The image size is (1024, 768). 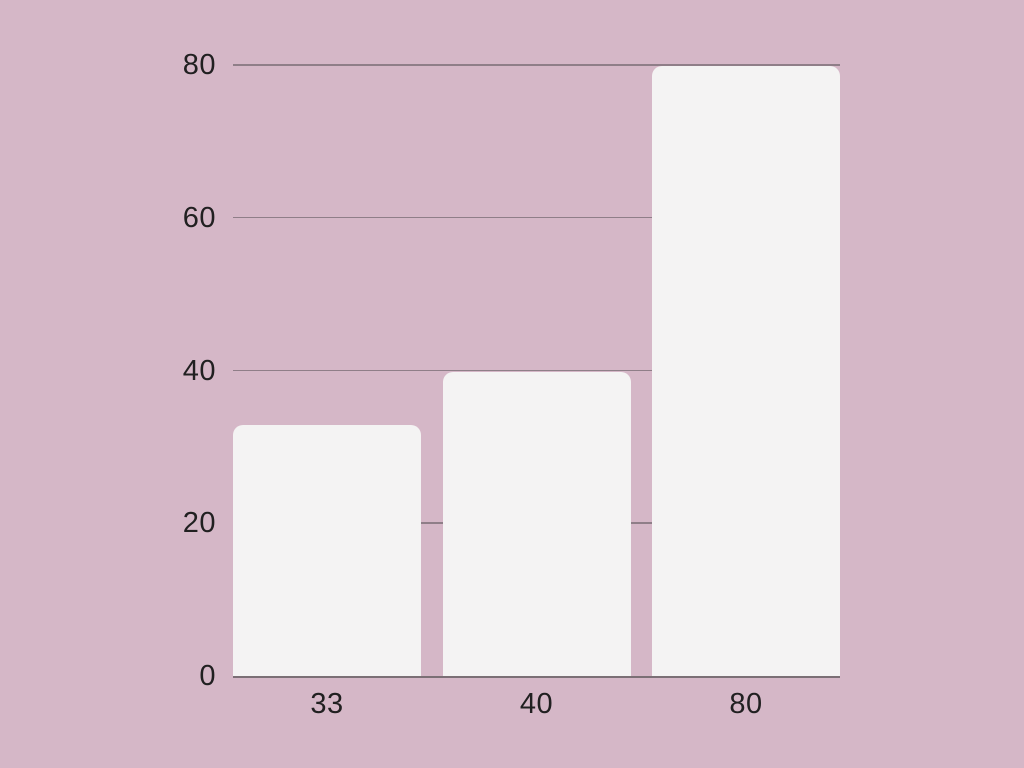 I want to click on y-tick-label: 40, so click(x=199, y=370).